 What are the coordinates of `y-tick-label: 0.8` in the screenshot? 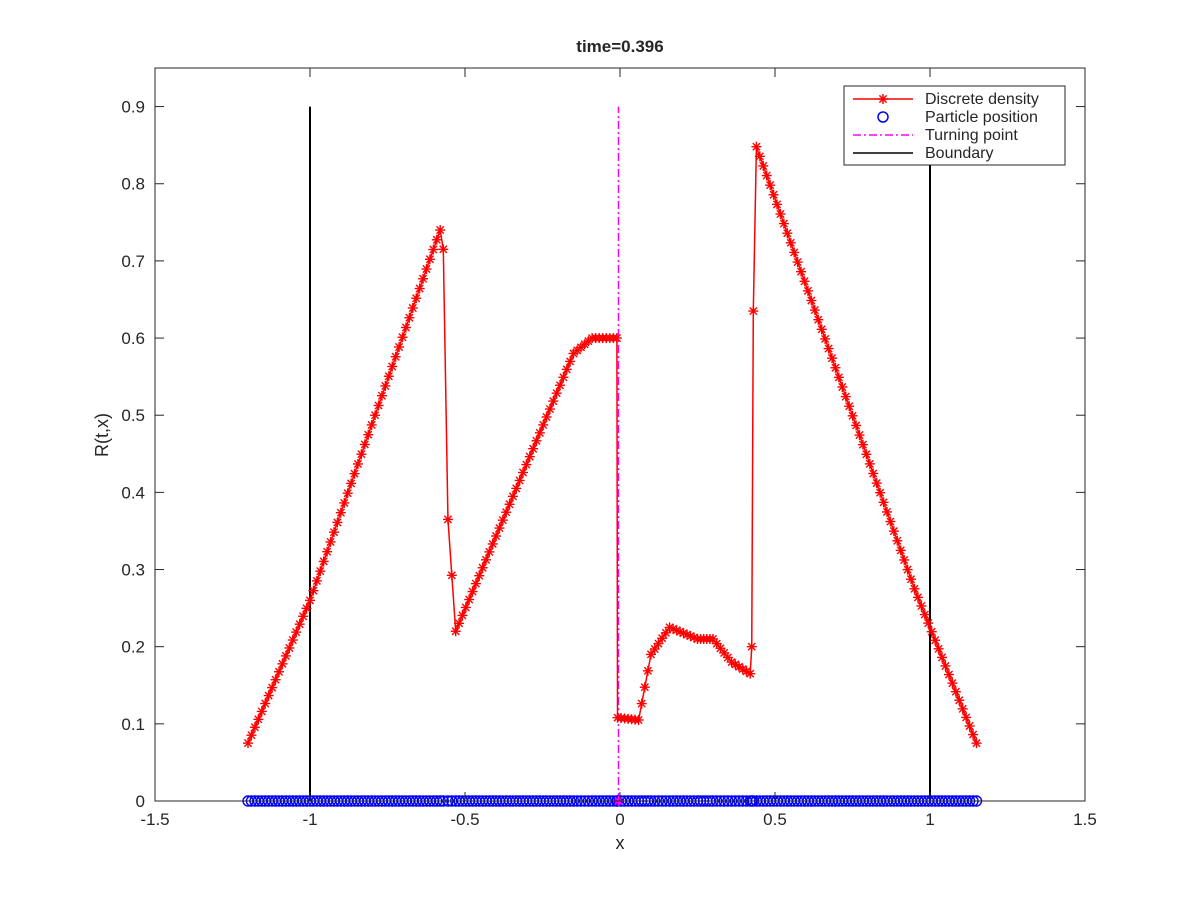 It's located at (133, 184).